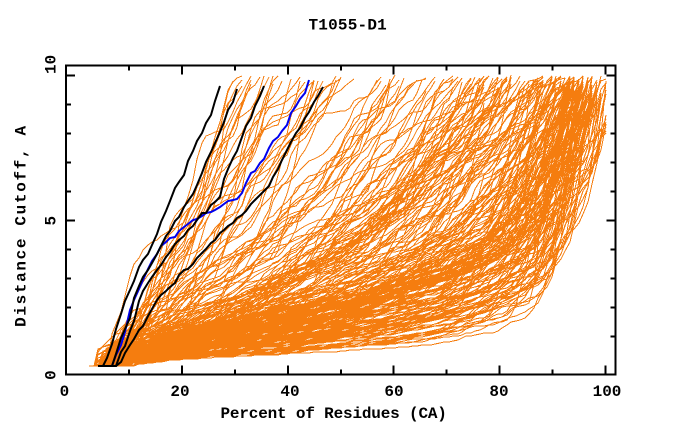 This screenshot has width=680, height=445. What do you see at coordinates (179, 392) in the screenshot?
I see `svg-text: 20` at bounding box center [179, 392].